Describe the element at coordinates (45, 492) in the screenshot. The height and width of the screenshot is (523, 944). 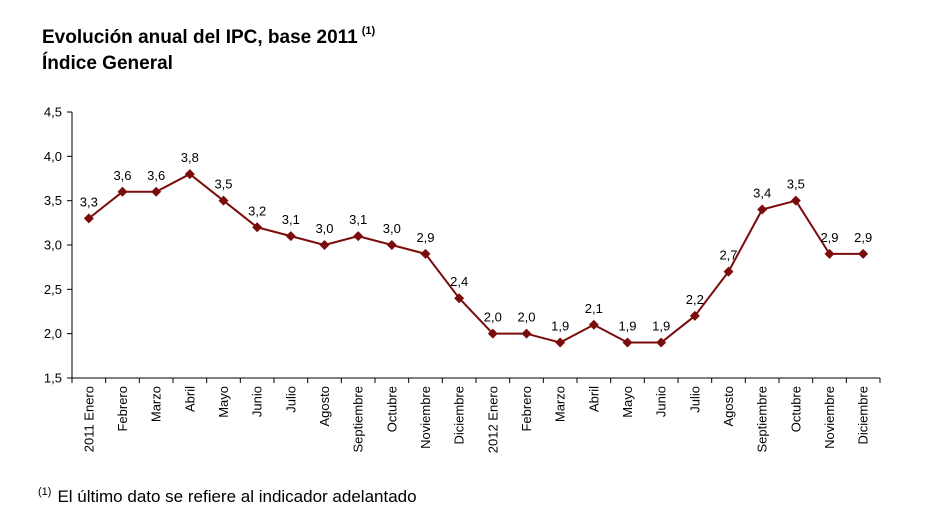
I see `footnote-marker: (1)` at that location.